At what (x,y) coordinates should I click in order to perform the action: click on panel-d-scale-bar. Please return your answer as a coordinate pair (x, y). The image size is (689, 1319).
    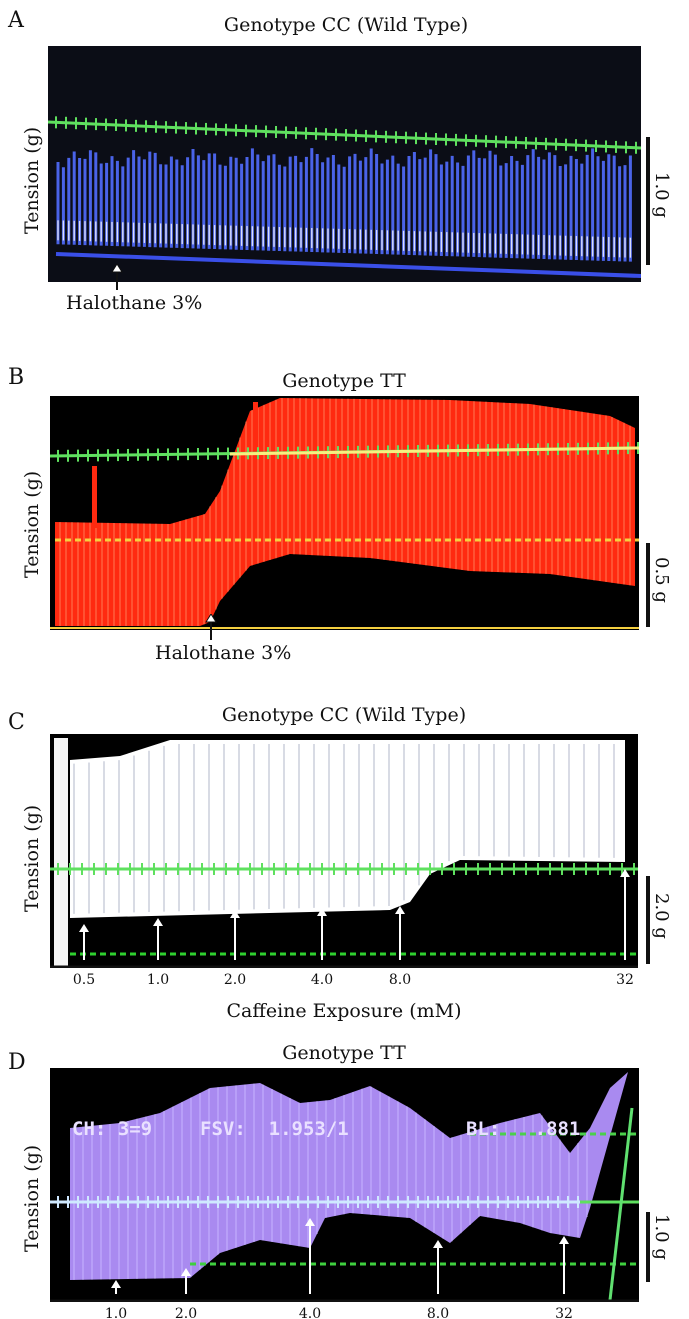
    Looking at the image, I should click on (648, 1247).